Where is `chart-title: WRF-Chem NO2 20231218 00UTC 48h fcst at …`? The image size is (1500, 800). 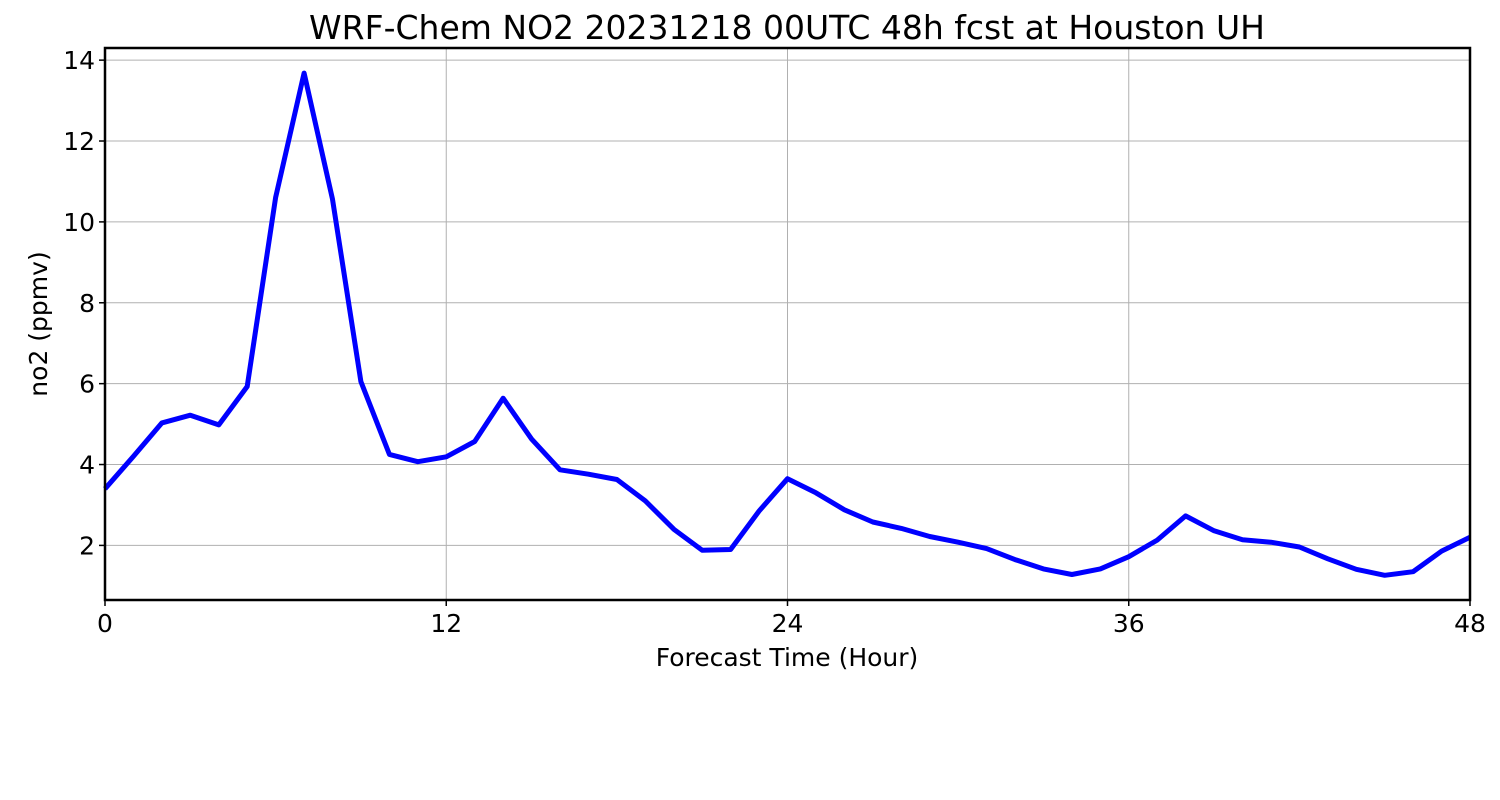
chart-title: WRF-Chem NO2 20231218 00UTC 48h fcst at … is located at coordinates (787, 27).